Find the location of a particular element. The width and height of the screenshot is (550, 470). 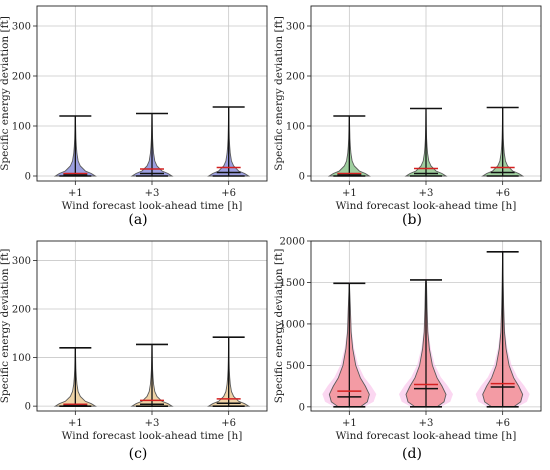

y-tick-label: 1500 is located at coordinates (292, 283).